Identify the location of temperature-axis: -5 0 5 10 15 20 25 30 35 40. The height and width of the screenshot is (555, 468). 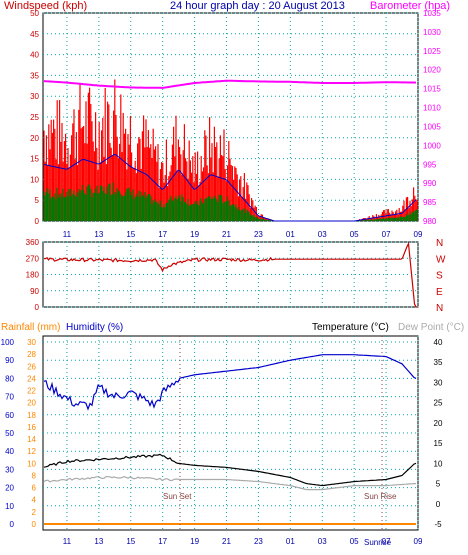
(438, 433).